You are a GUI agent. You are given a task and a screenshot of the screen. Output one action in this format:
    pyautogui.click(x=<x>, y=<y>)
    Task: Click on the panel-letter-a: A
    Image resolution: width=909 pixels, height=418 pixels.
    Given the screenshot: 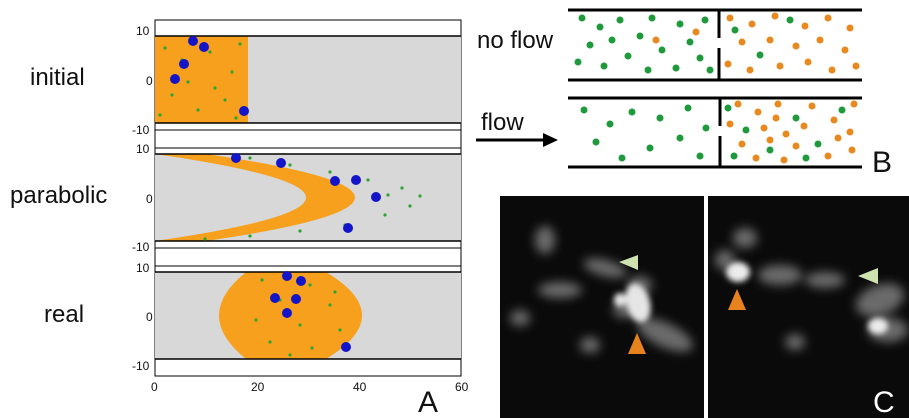 What is the action you would take?
    pyautogui.click(x=428, y=402)
    